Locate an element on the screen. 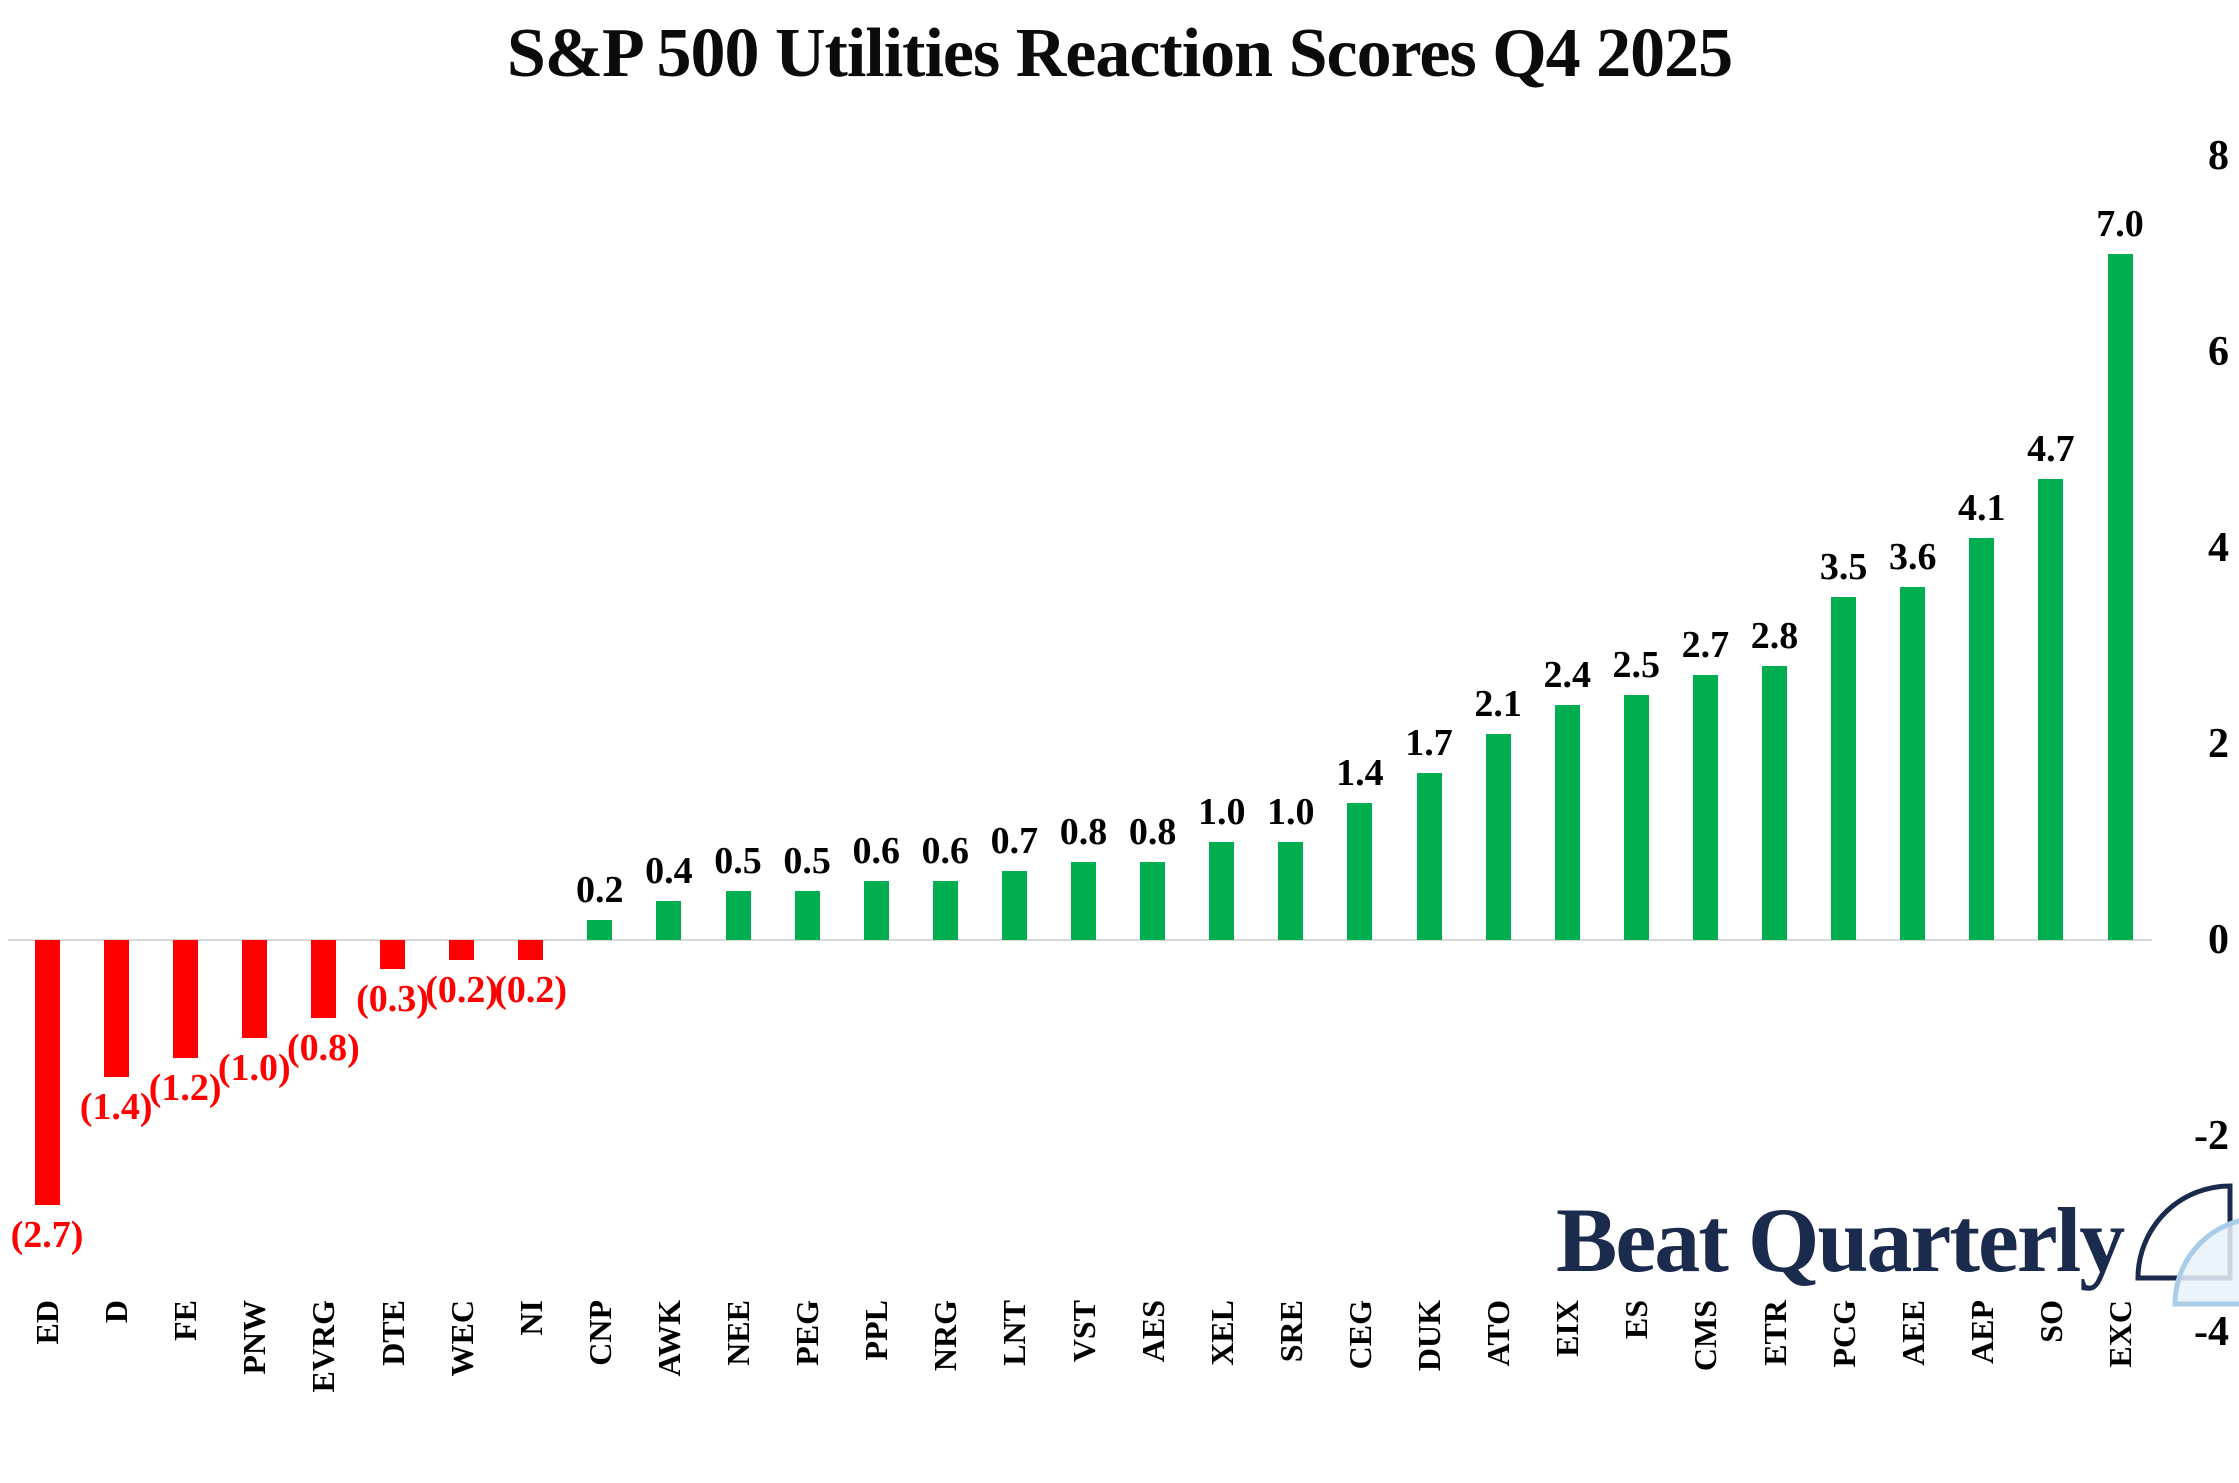  x-tick-label-NEE: NEE is located at coordinates (738, 1333).